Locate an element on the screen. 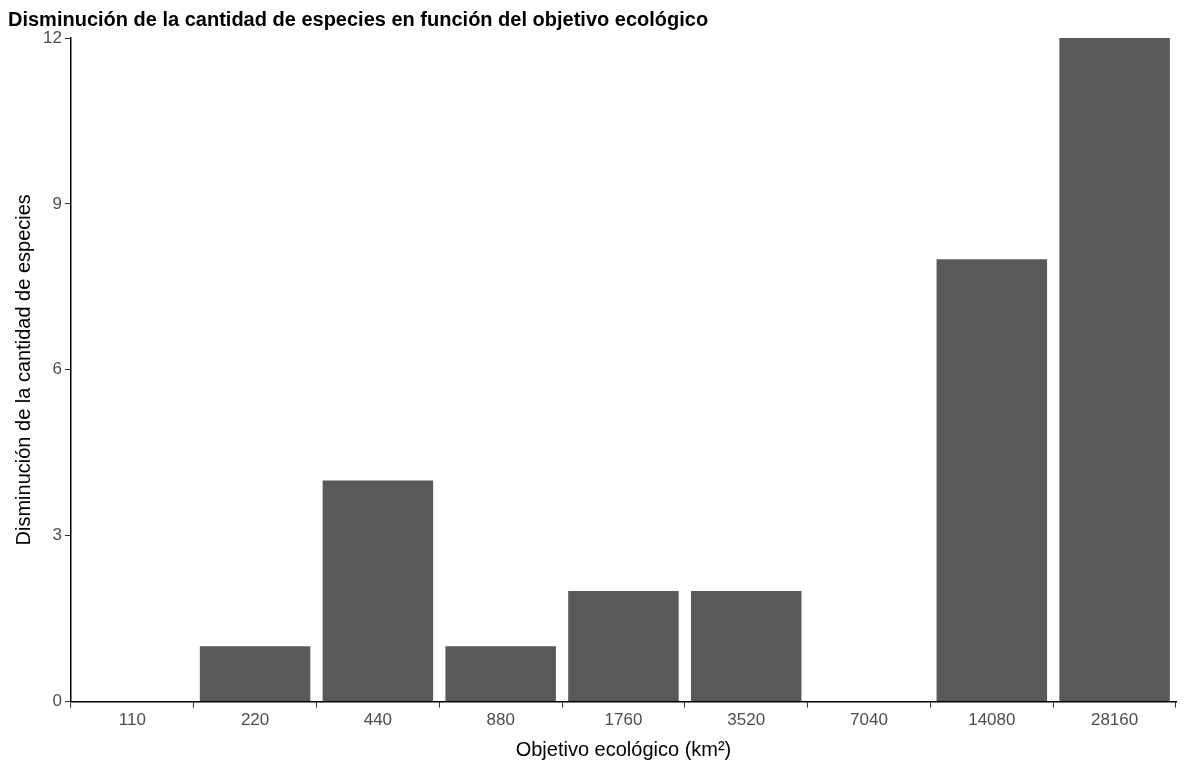 The height and width of the screenshot is (774, 1196). x-tick-label: 880 is located at coordinates (500, 720).